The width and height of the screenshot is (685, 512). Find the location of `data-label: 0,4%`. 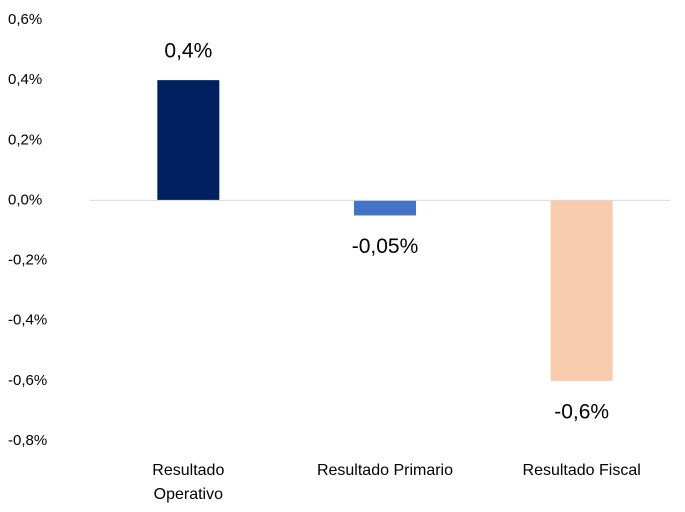

data-label: 0,4% is located at coordinates (188, 51).